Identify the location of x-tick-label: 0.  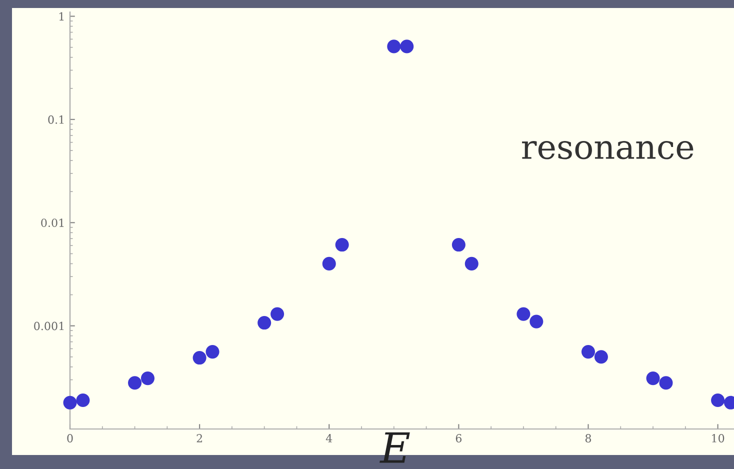
(70, 438).